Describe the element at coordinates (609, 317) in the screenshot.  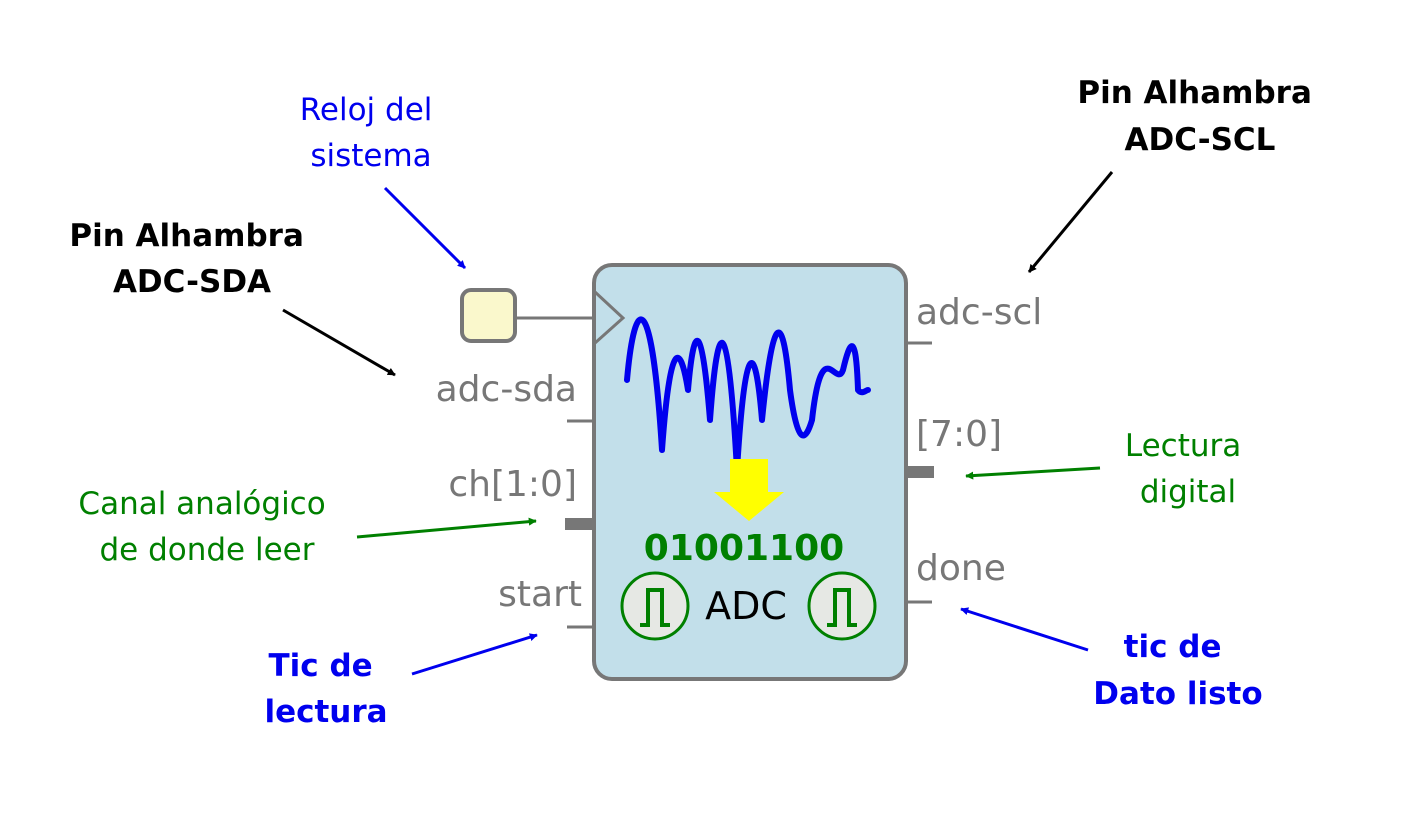
I see `clock-triangle-icon` at that location.